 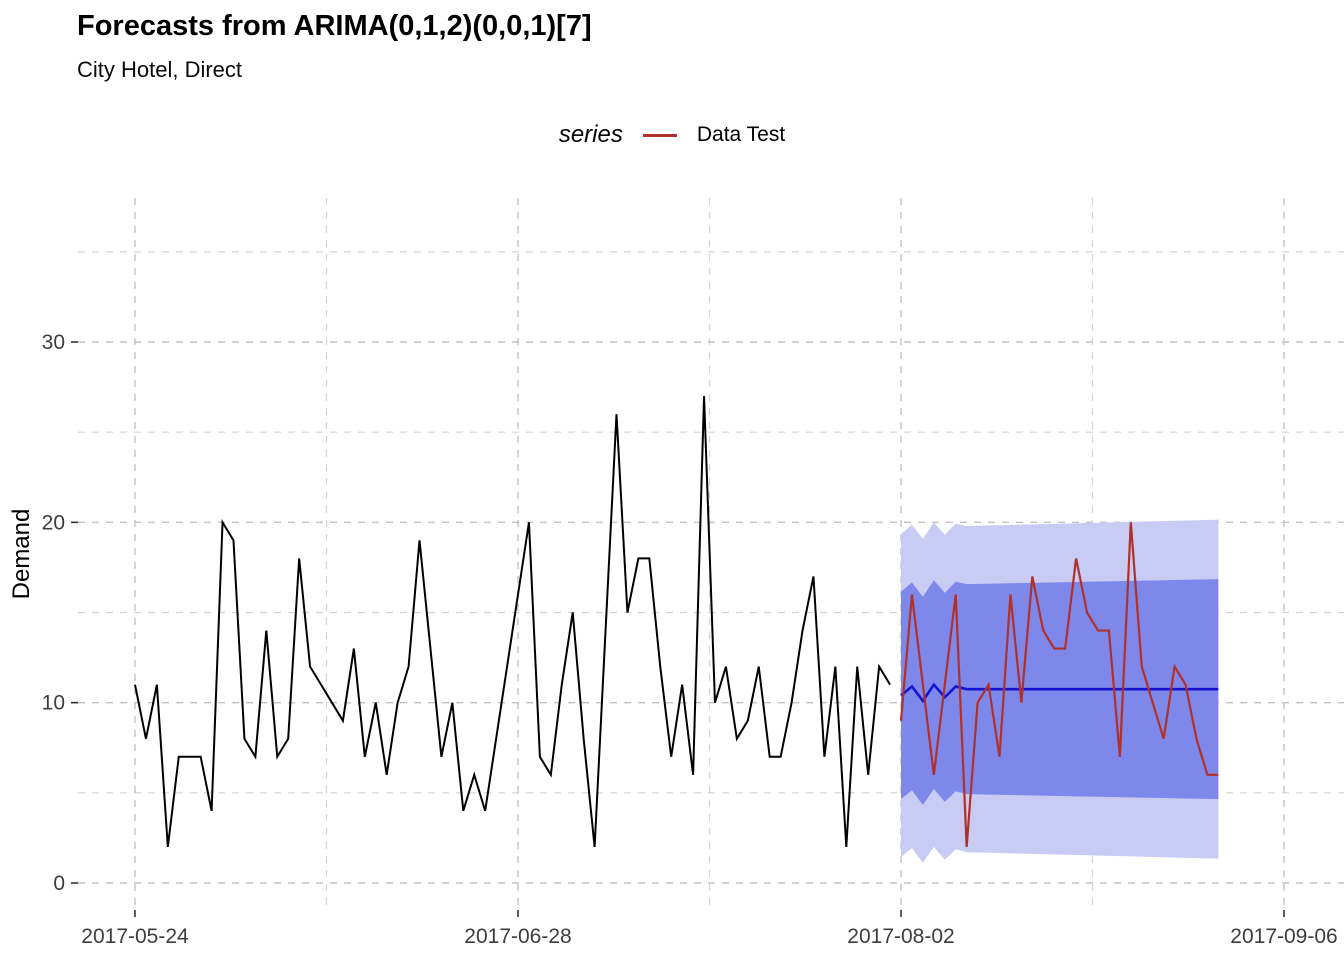 What do you see at coordinates (1283, 936) in the screenshot?
I see `x-tick-label: 2017-09-06` at bounding box center [1283, 936].